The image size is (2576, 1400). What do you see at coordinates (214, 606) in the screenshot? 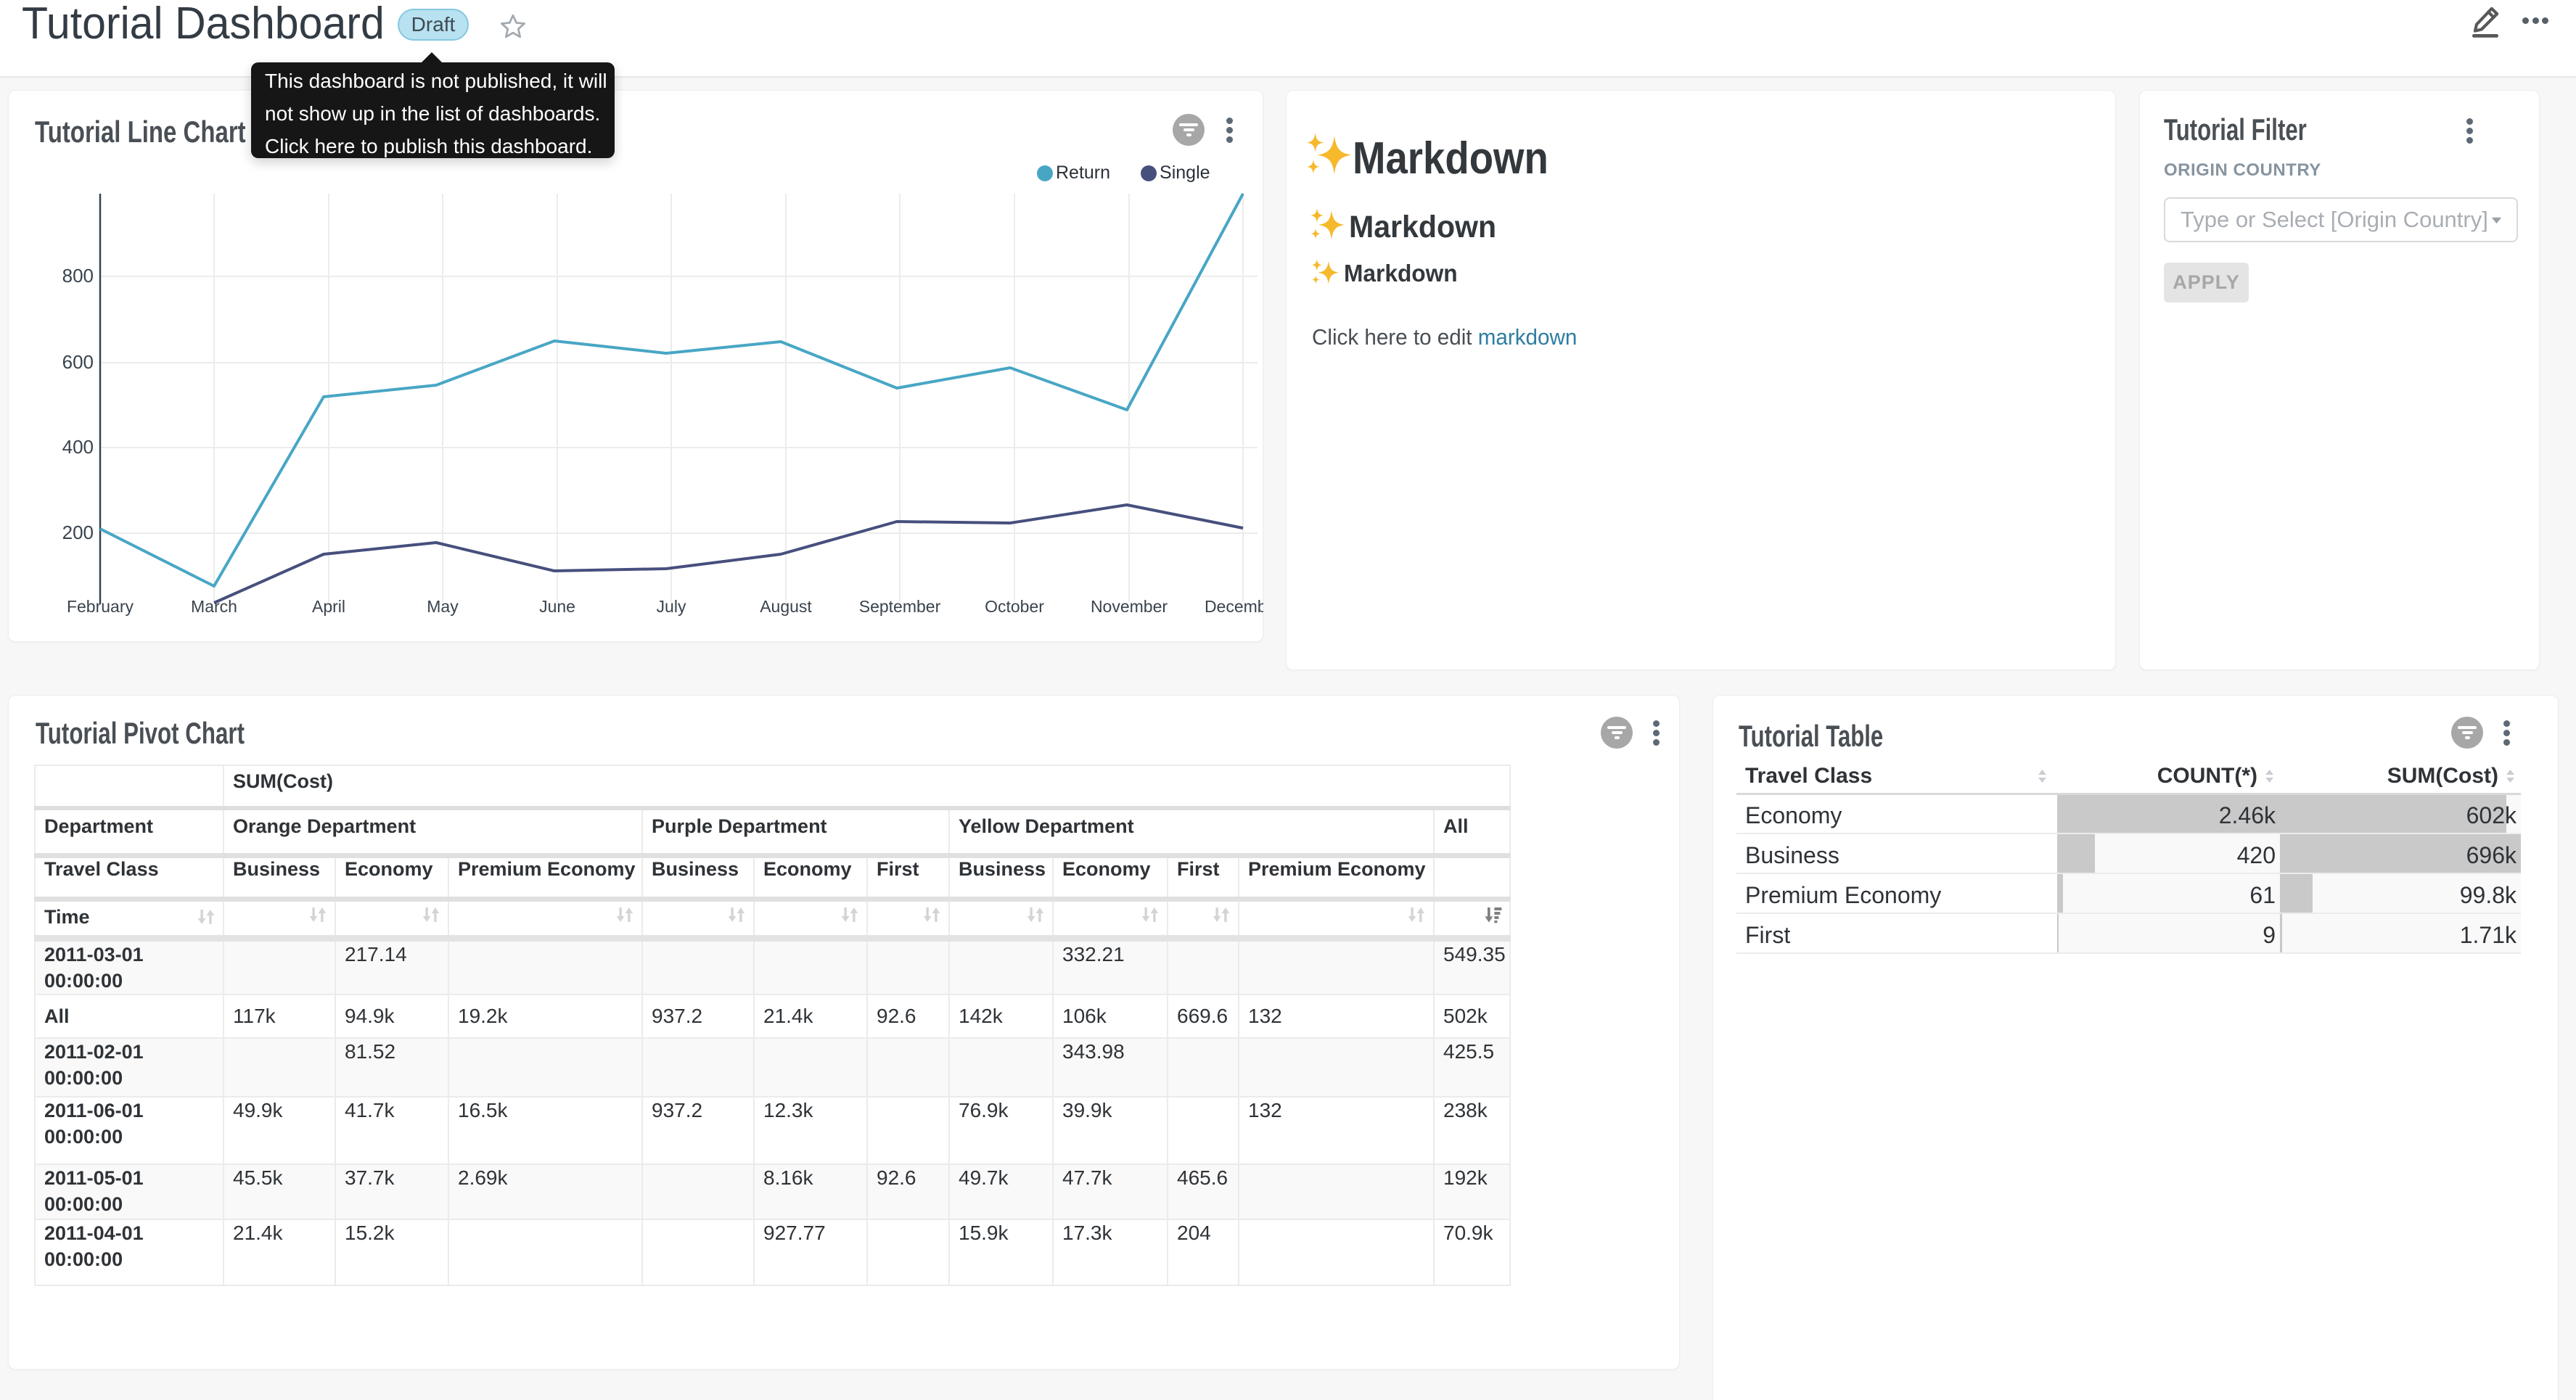
I see `svg-text: March` at bounding box center [214, 606].